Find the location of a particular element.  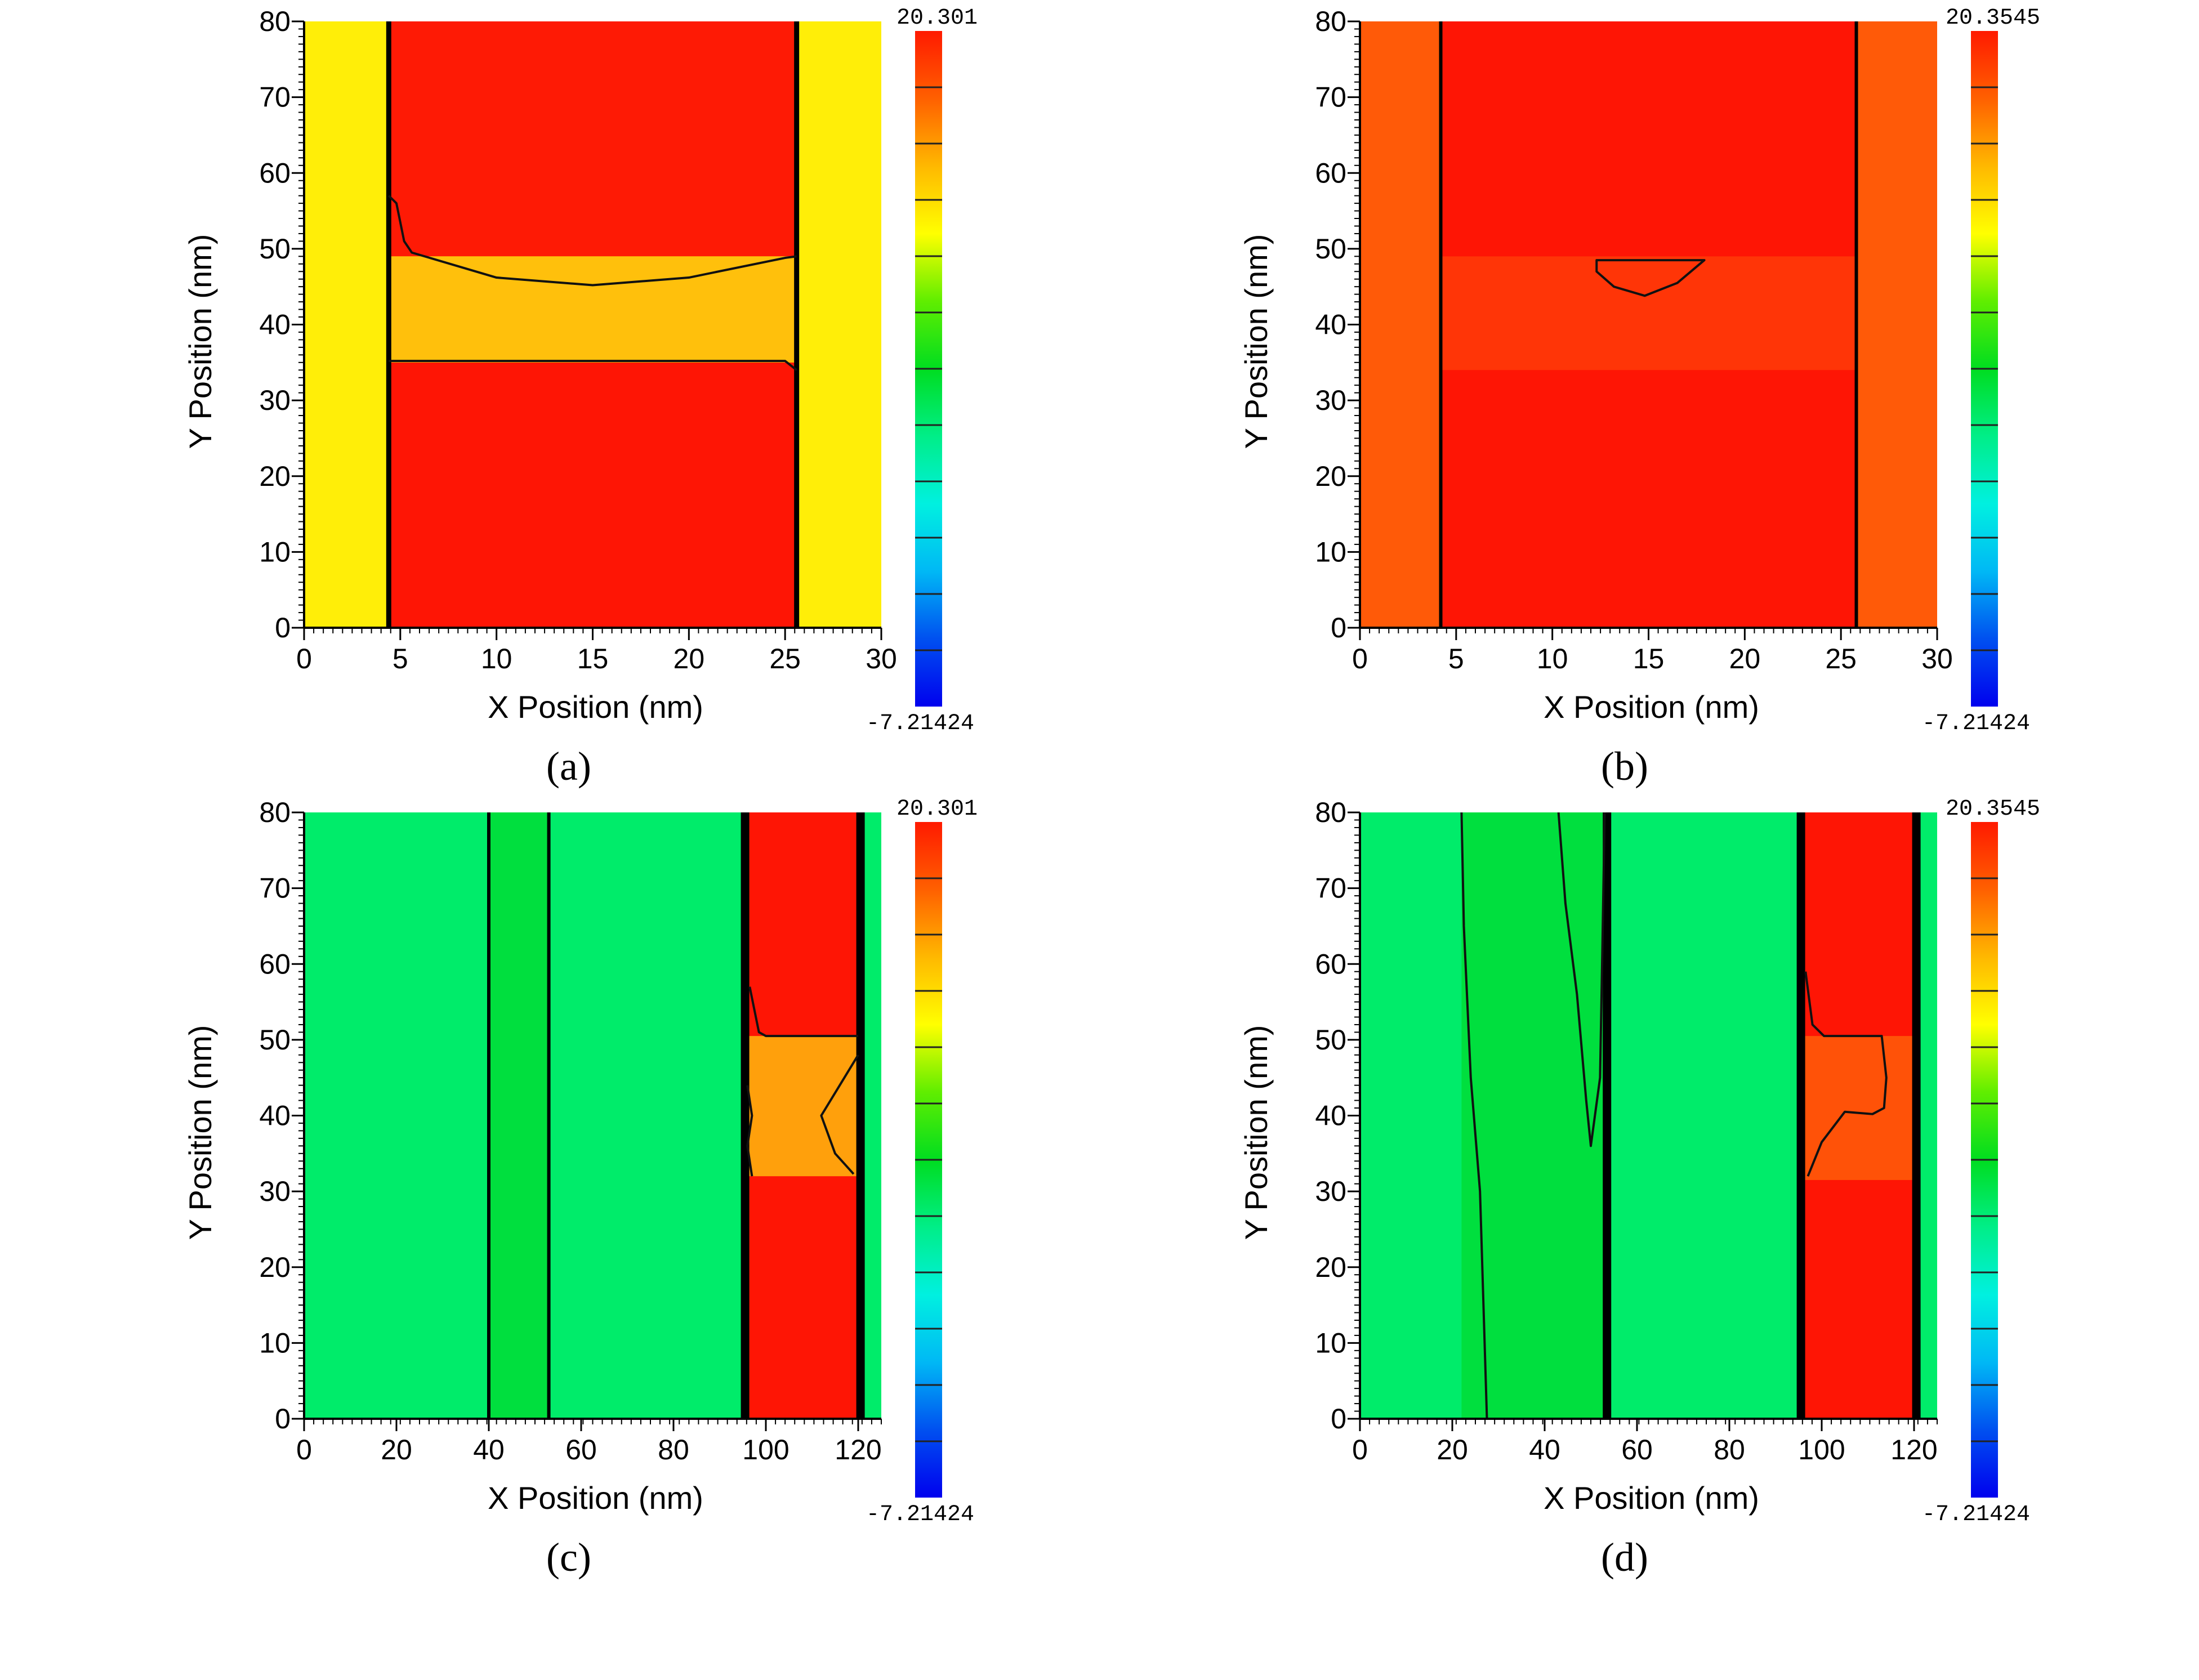

colorbar-max-label: 20.301 is located at coordinates (937, 18).